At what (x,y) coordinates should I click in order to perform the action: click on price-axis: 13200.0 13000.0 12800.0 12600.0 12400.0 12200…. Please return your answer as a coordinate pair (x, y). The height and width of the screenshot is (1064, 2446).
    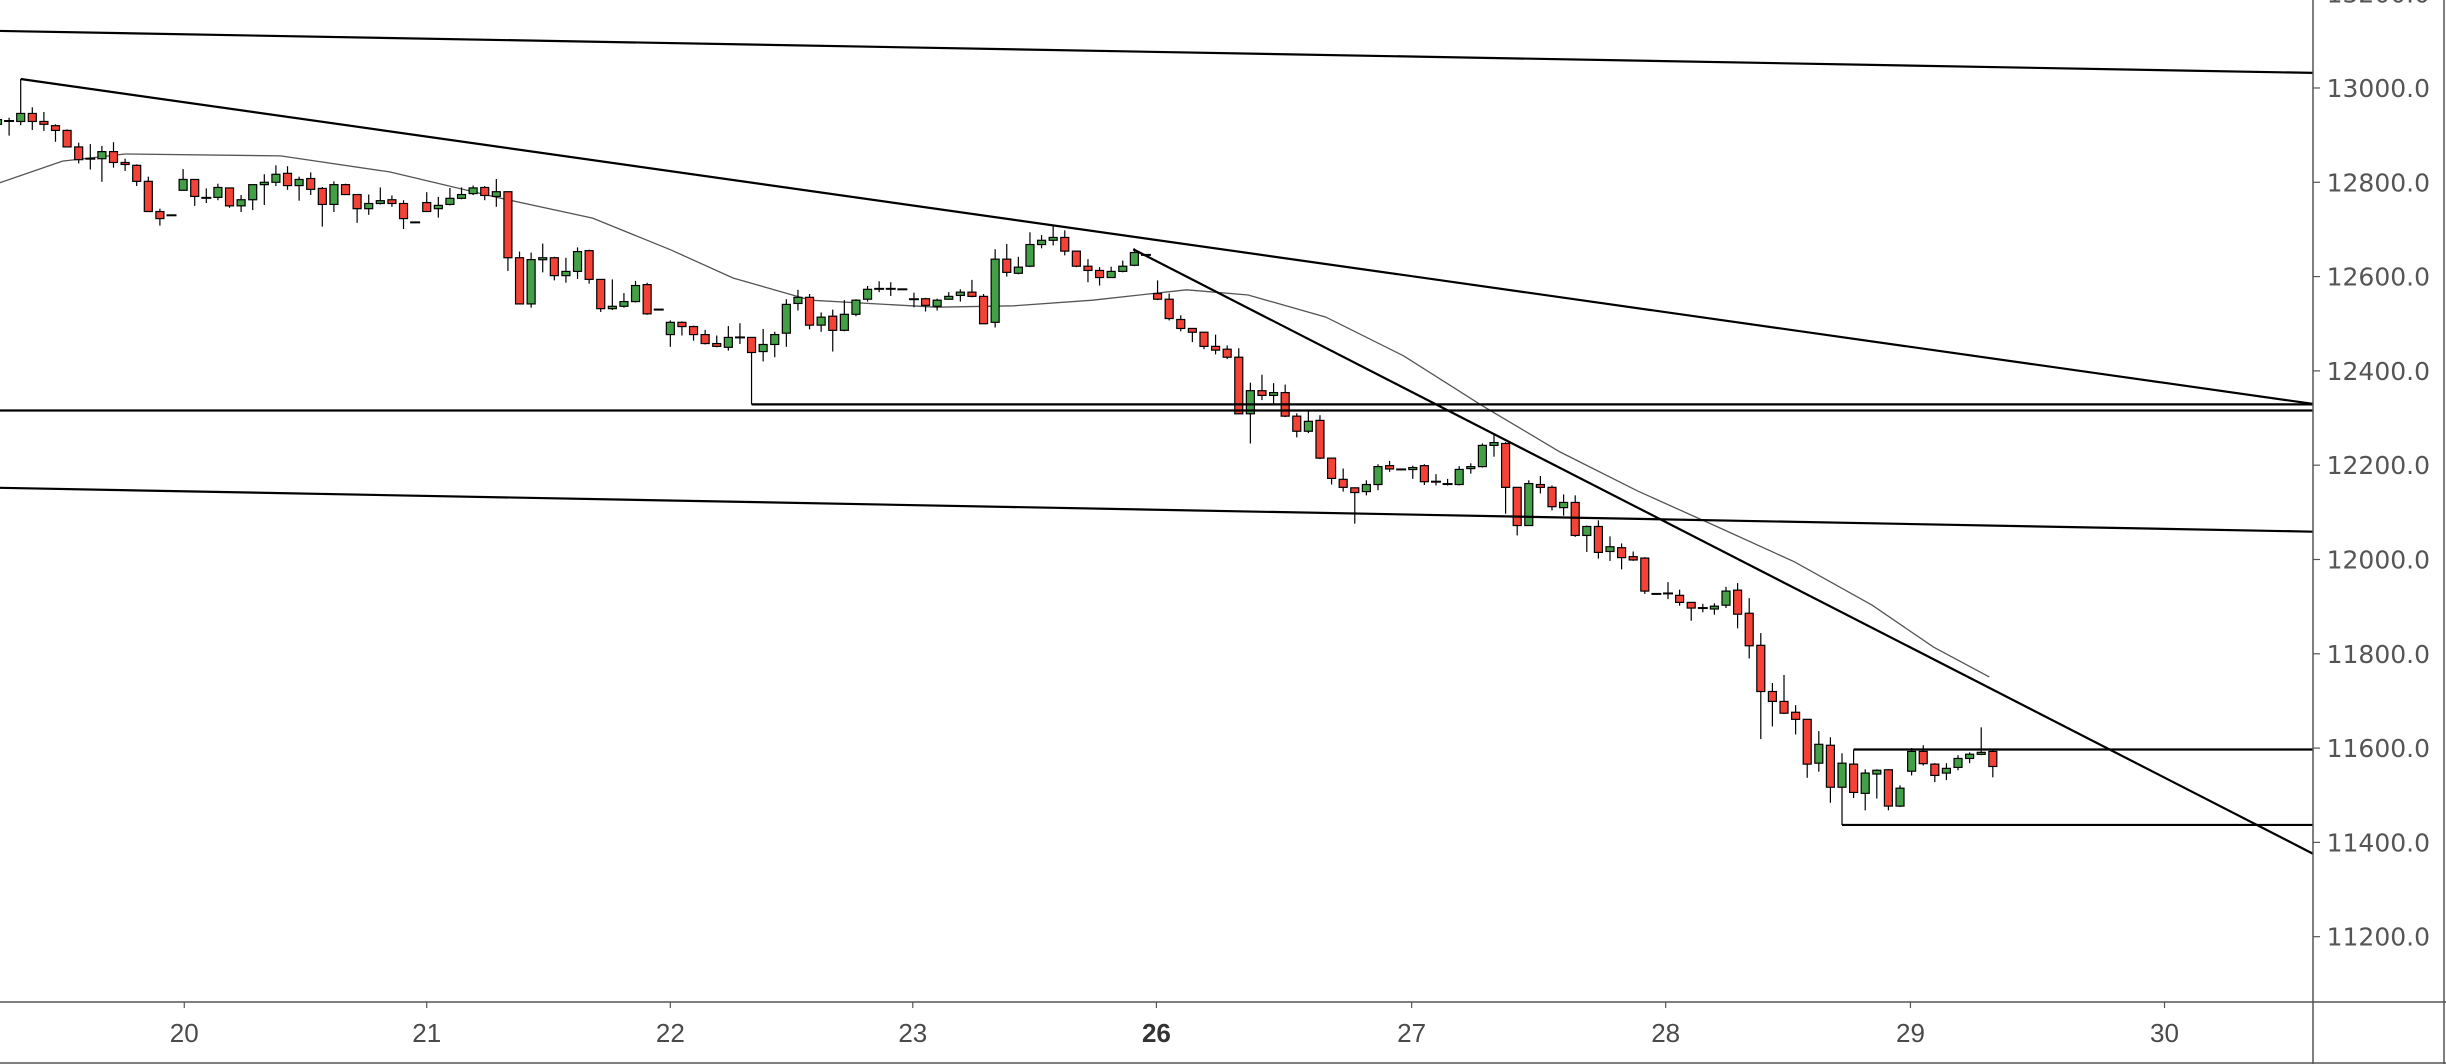
    Looking at the image, I should click on (2378, 532).